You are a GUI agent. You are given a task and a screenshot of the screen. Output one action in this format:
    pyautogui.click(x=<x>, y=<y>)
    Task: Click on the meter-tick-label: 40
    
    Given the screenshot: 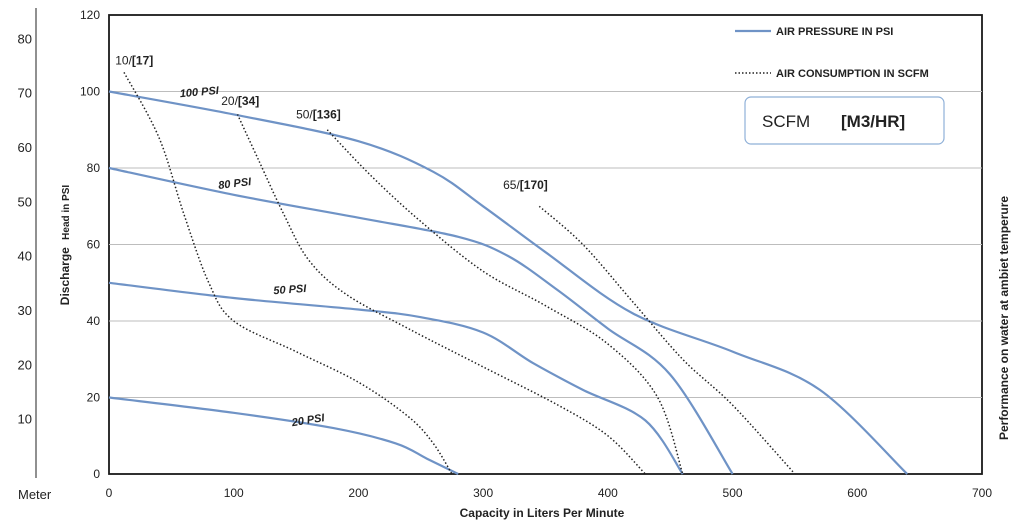 What is the action you would take?
    pyautogui.click(x=25, y=256)
    